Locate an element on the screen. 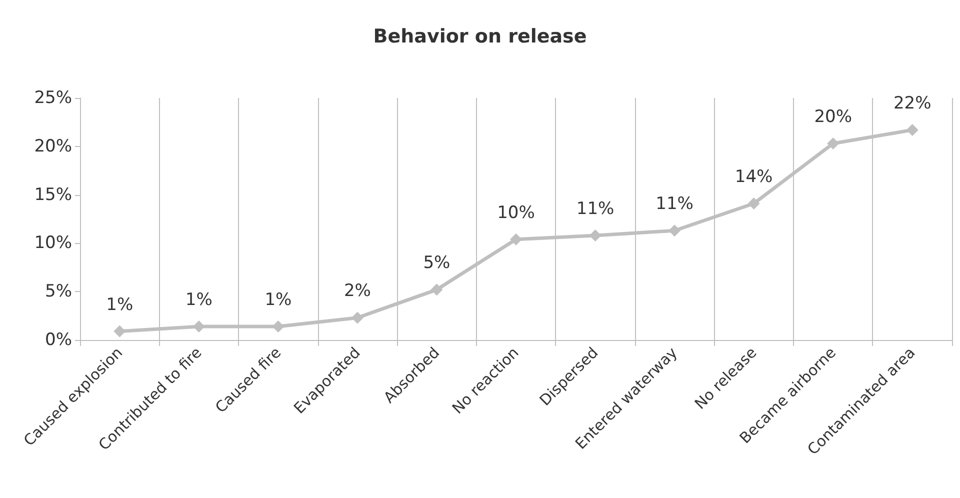 This screenshot has height=498, width=960. y-tick-label: 5% is located at coordinates (58, 292).